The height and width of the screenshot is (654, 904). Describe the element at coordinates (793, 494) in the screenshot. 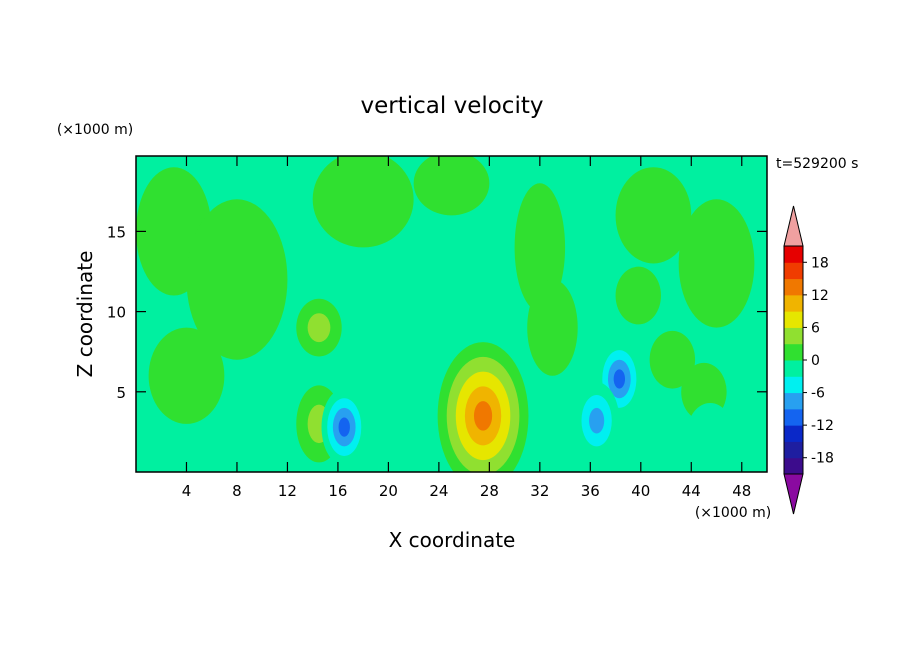

I see `colorbar-under-arrow` at that location.